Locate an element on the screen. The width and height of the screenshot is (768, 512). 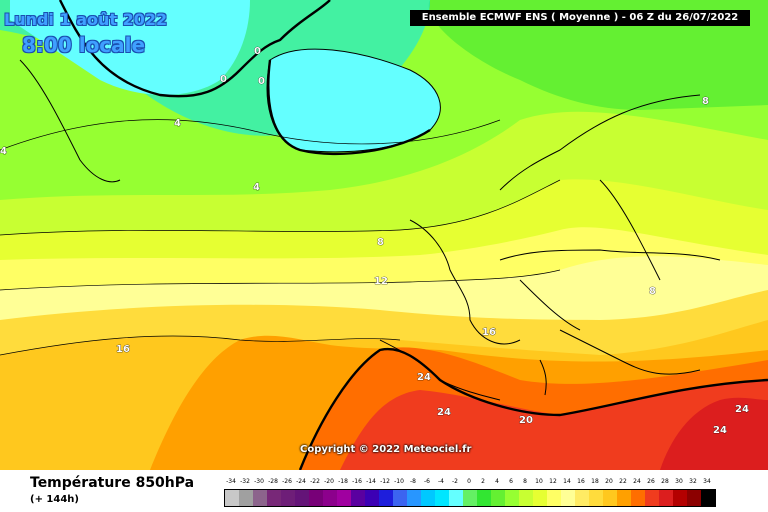
twenty-isotherm is located at coordinates (533, 408).